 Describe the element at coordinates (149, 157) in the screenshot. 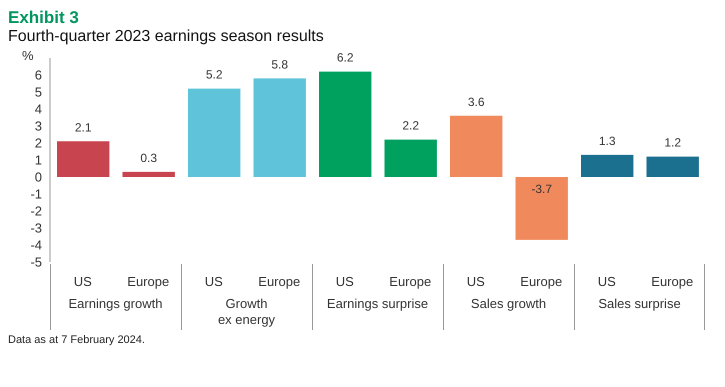

I see `data-label: 0.3` at that location.